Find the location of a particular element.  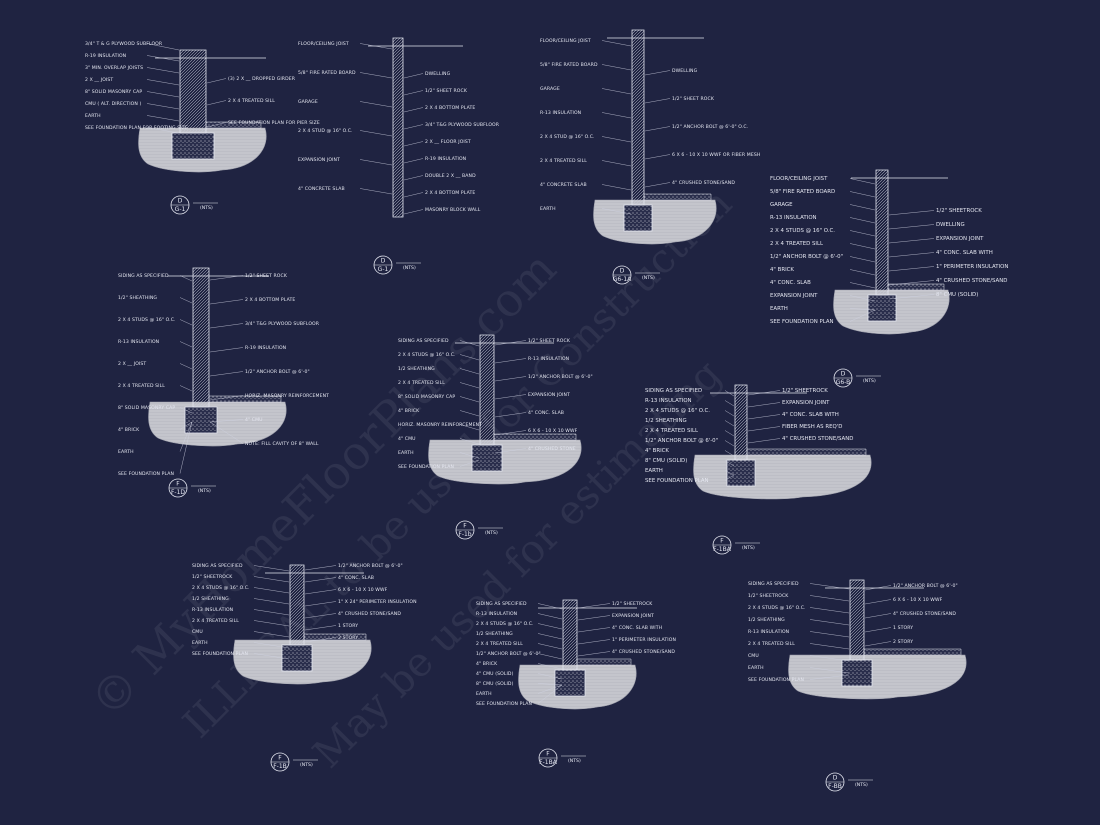

right-label: HORIZ. MASONRY REINFORCEMENT is located at coordinates (287, 396).